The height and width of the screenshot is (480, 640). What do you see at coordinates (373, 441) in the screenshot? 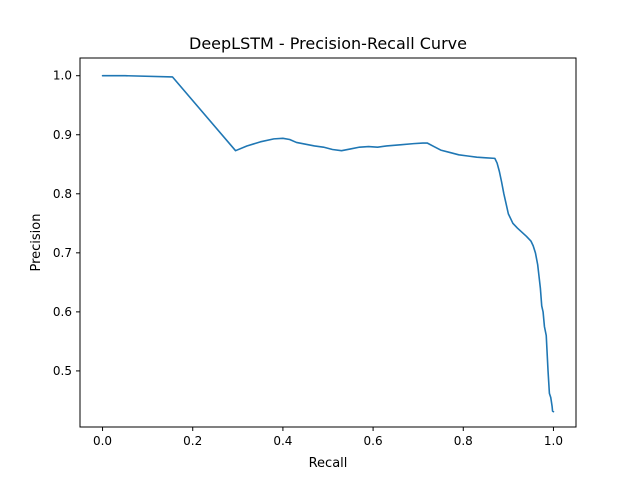
I see `x-tick-label: 0.6` at bounding box center [373, 441].